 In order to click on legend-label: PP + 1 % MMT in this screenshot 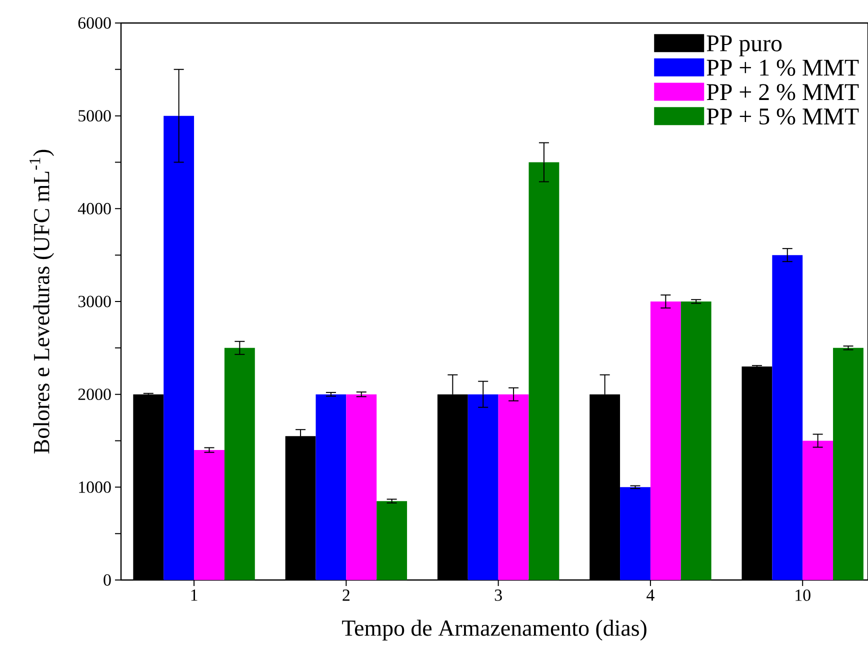, I will do `click(782, 68)`.